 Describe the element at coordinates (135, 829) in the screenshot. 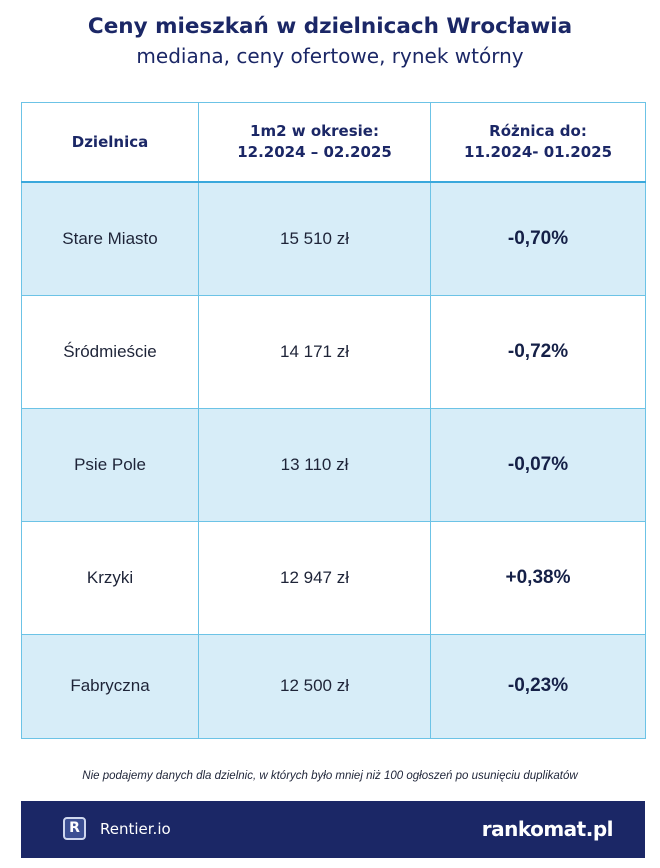

I see `rentier-brand: Rentier.io` at that location.